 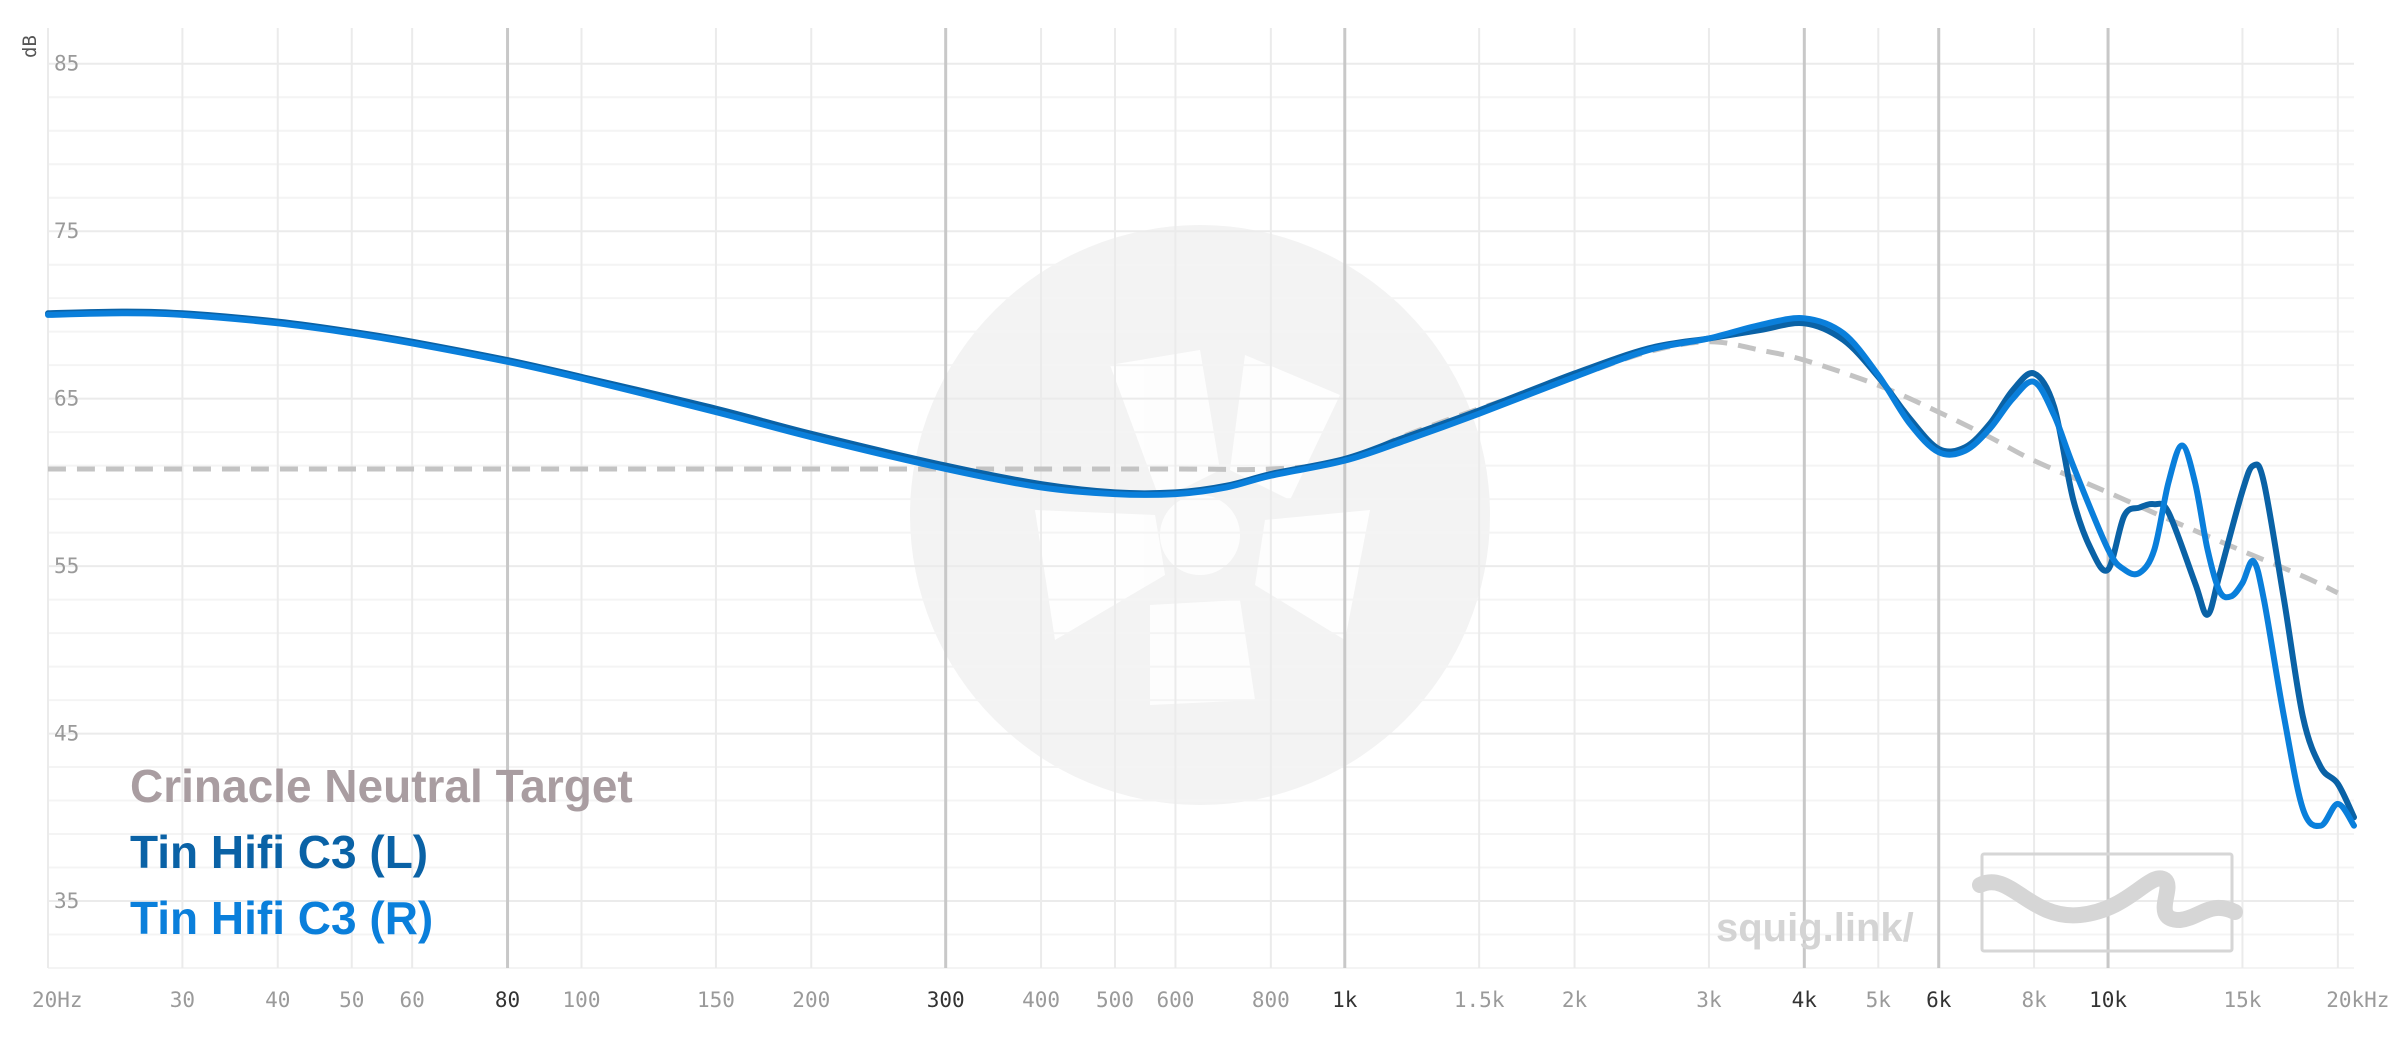 What do you see at coordinates (1115, 1000) in the screenshot?
I see `x-tick-label: 500` at bounding box center [1115, 1000].